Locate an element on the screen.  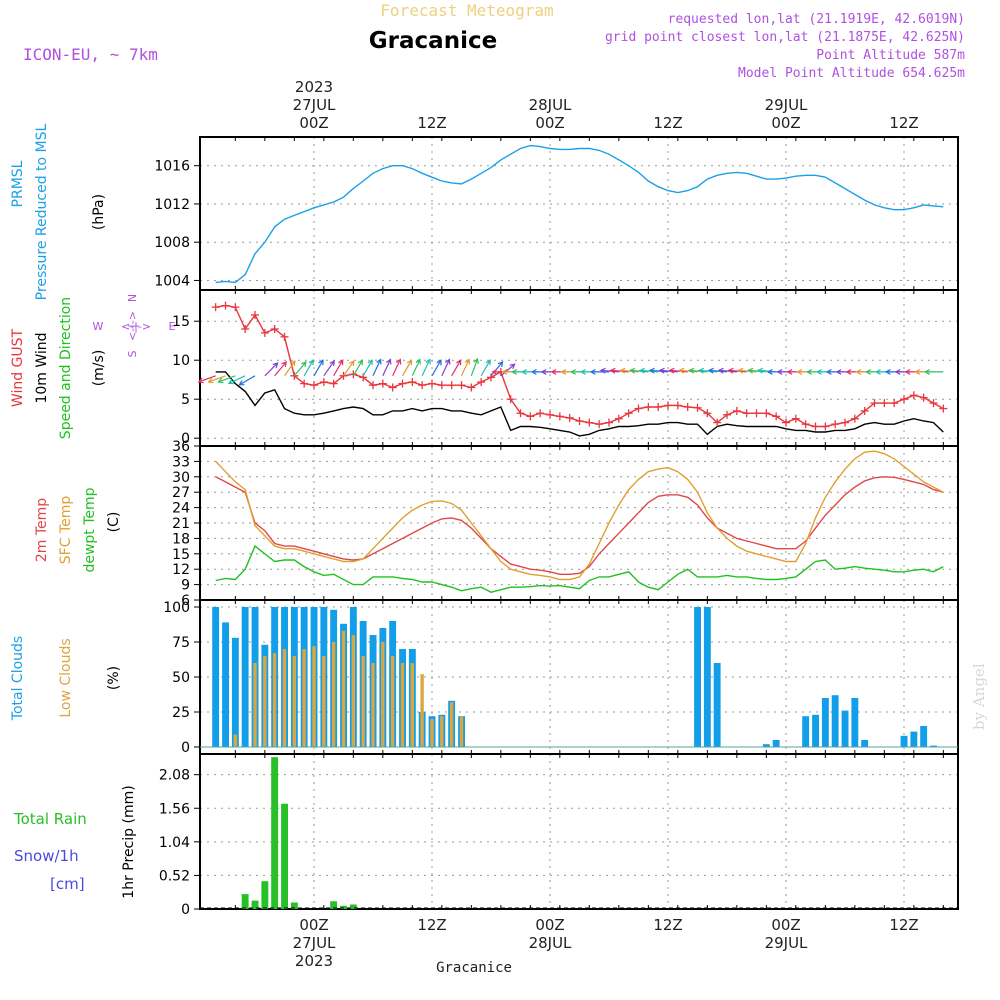
temp-ytick-label-1: 9 is located at coordinates (185, 586).